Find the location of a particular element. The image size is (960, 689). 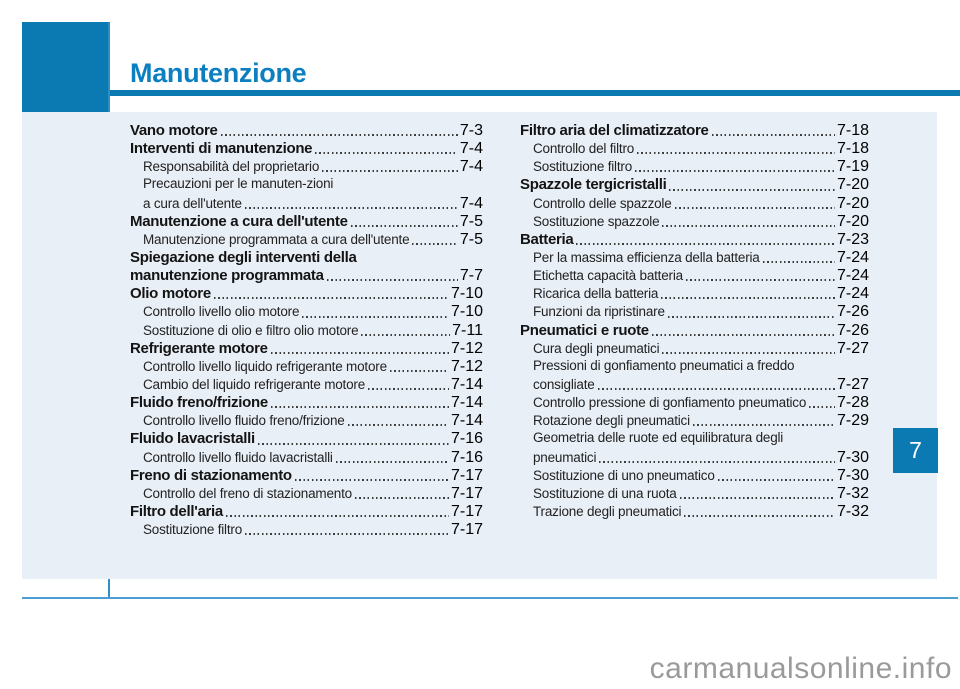

toc-entry-label: Olio motore is located at coordinates (170, 294).